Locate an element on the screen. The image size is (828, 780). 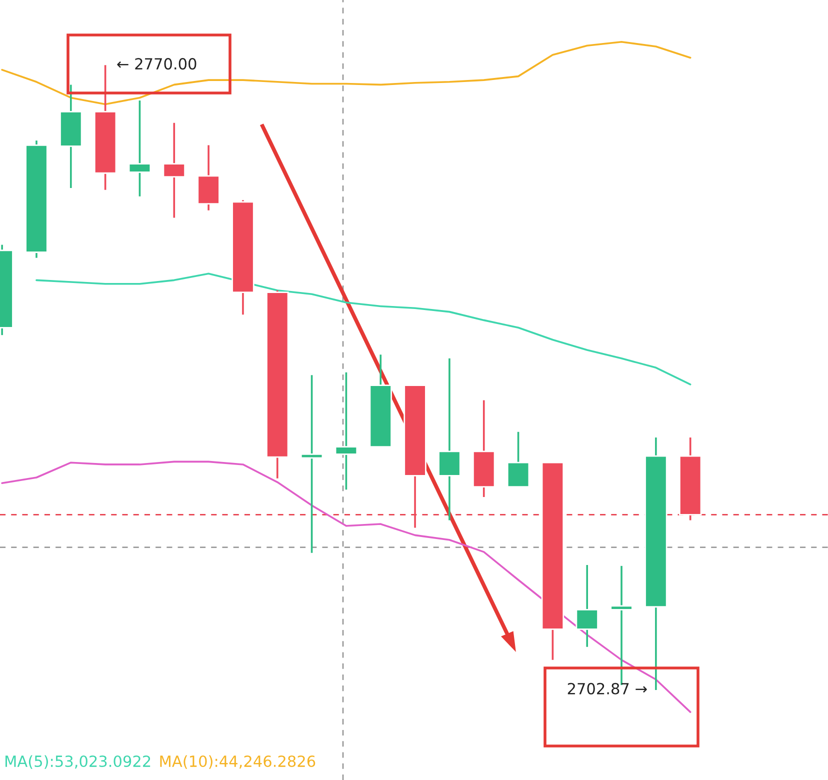
annotation: ← 2770.00 is located at coordinates (156, 64).